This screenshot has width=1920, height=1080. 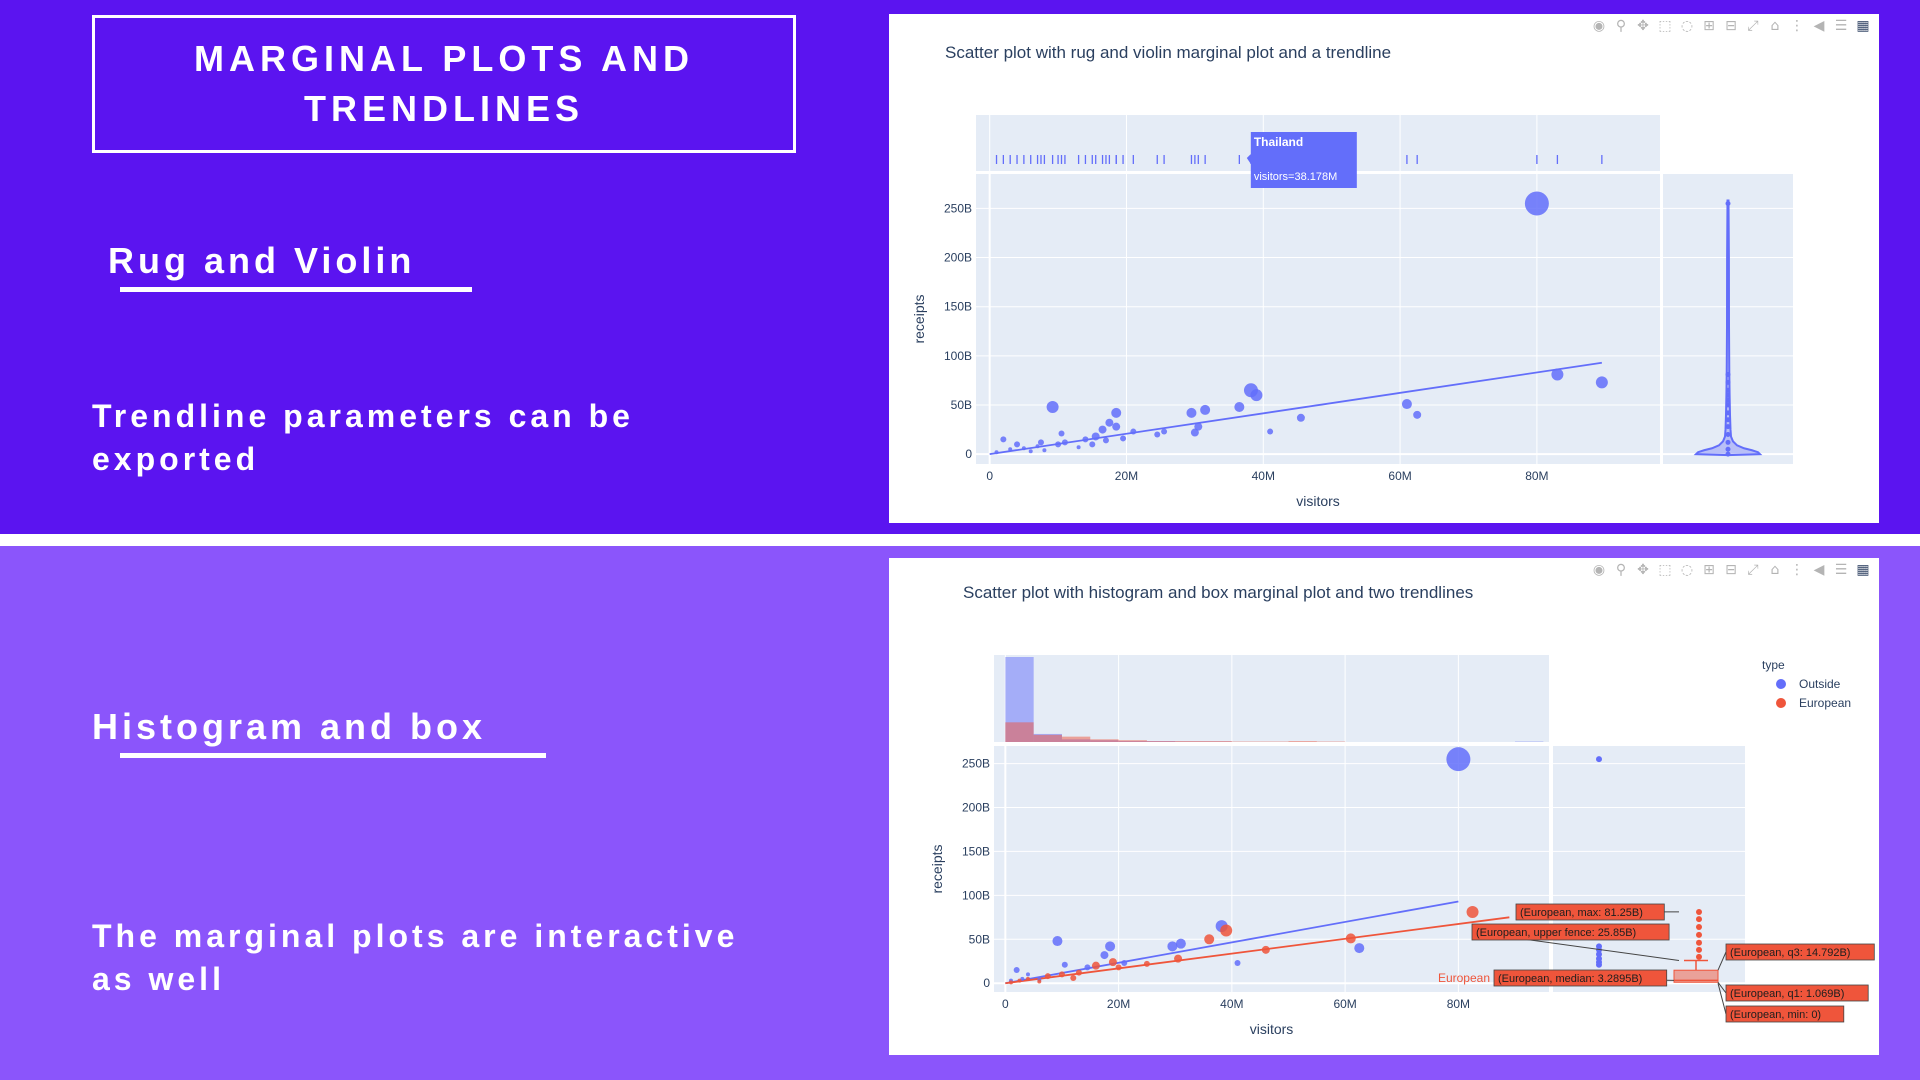 I want to click on box-tooltip-min, so click(x=1785, y=1014).